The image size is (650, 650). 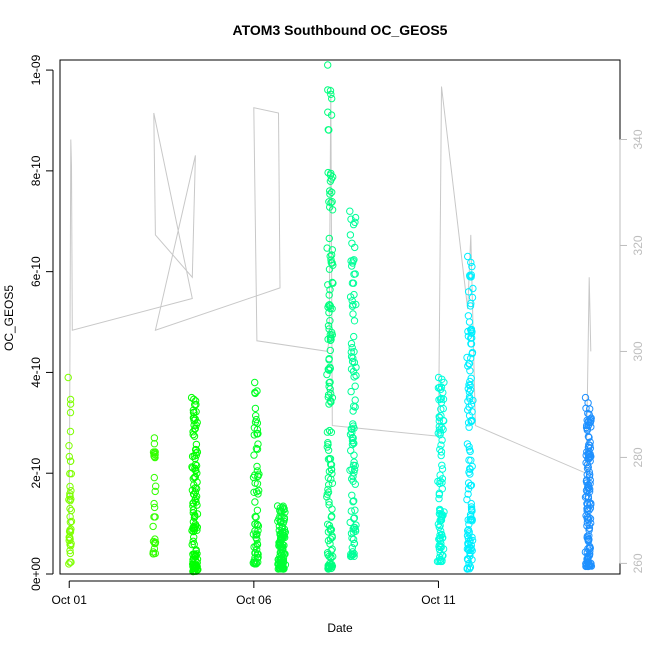 What do you see at coordinates (438, 600) in the screenshot?
I see `x-tick-label: Oct 11` at bounding box center [438, 600].